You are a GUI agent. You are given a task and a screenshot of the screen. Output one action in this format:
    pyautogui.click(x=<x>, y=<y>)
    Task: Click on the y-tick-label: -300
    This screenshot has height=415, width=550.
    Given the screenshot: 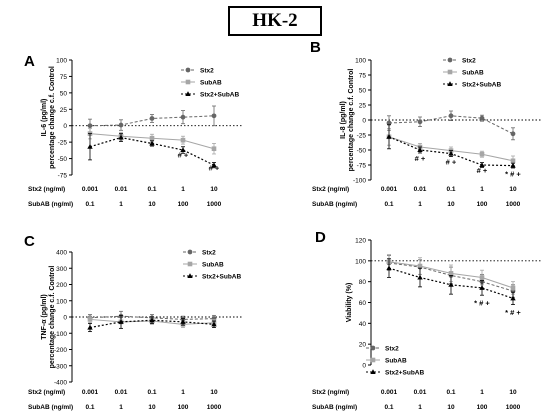 What is the action you would take?
    pyautogui.click(x=60, y=366)
    